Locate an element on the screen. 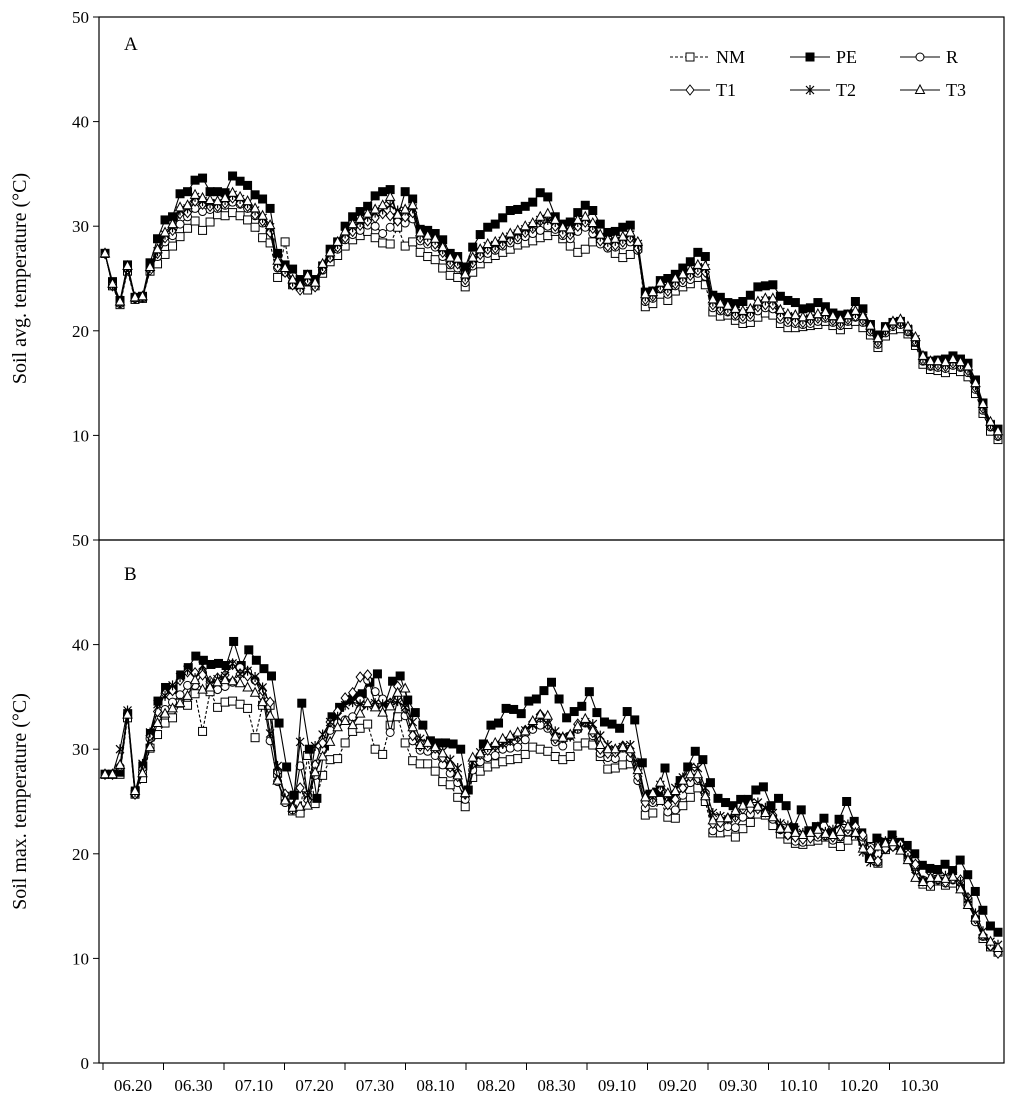 This screenshot has width=1017, height=1110. x-tick-label: 09.20 is located at coordinates (677, 1085).